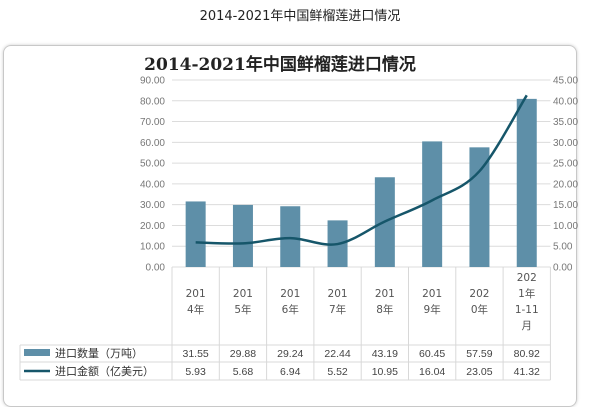  I want to click on bar-2019年, so click(432, 204).